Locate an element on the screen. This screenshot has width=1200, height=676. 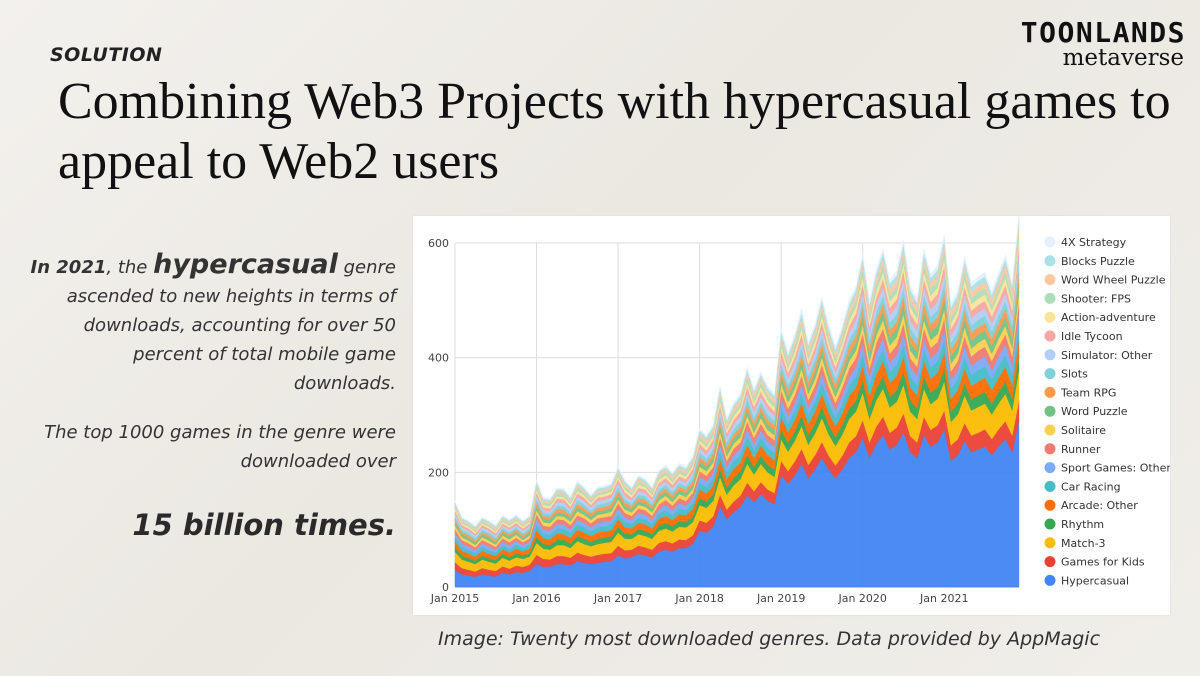
brand-logo: TOONLANDS metaverse is located at coordinates (1103, 43).